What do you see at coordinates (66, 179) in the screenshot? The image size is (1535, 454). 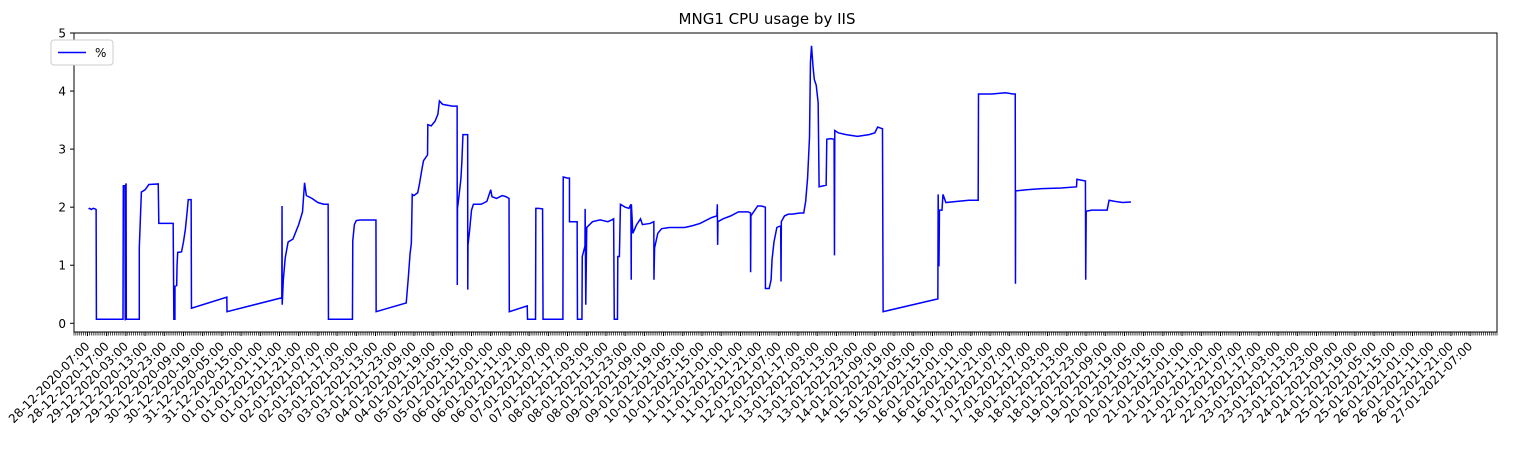 I see `y-axis-ticks: 0 1 2 3 4 5` at bounding box center [66, 179].